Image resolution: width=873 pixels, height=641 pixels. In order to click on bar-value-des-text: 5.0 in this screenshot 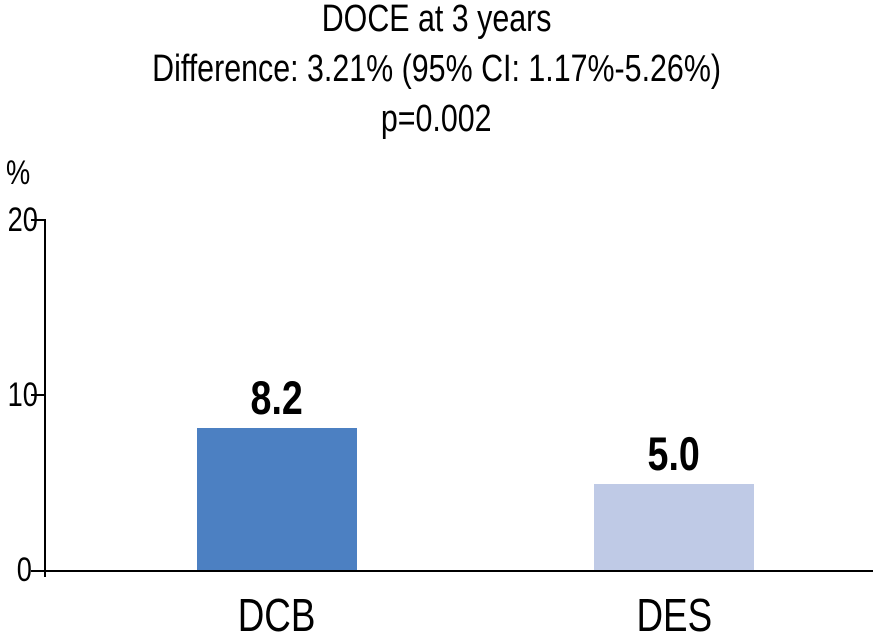, I will do `click(674, 453)`.